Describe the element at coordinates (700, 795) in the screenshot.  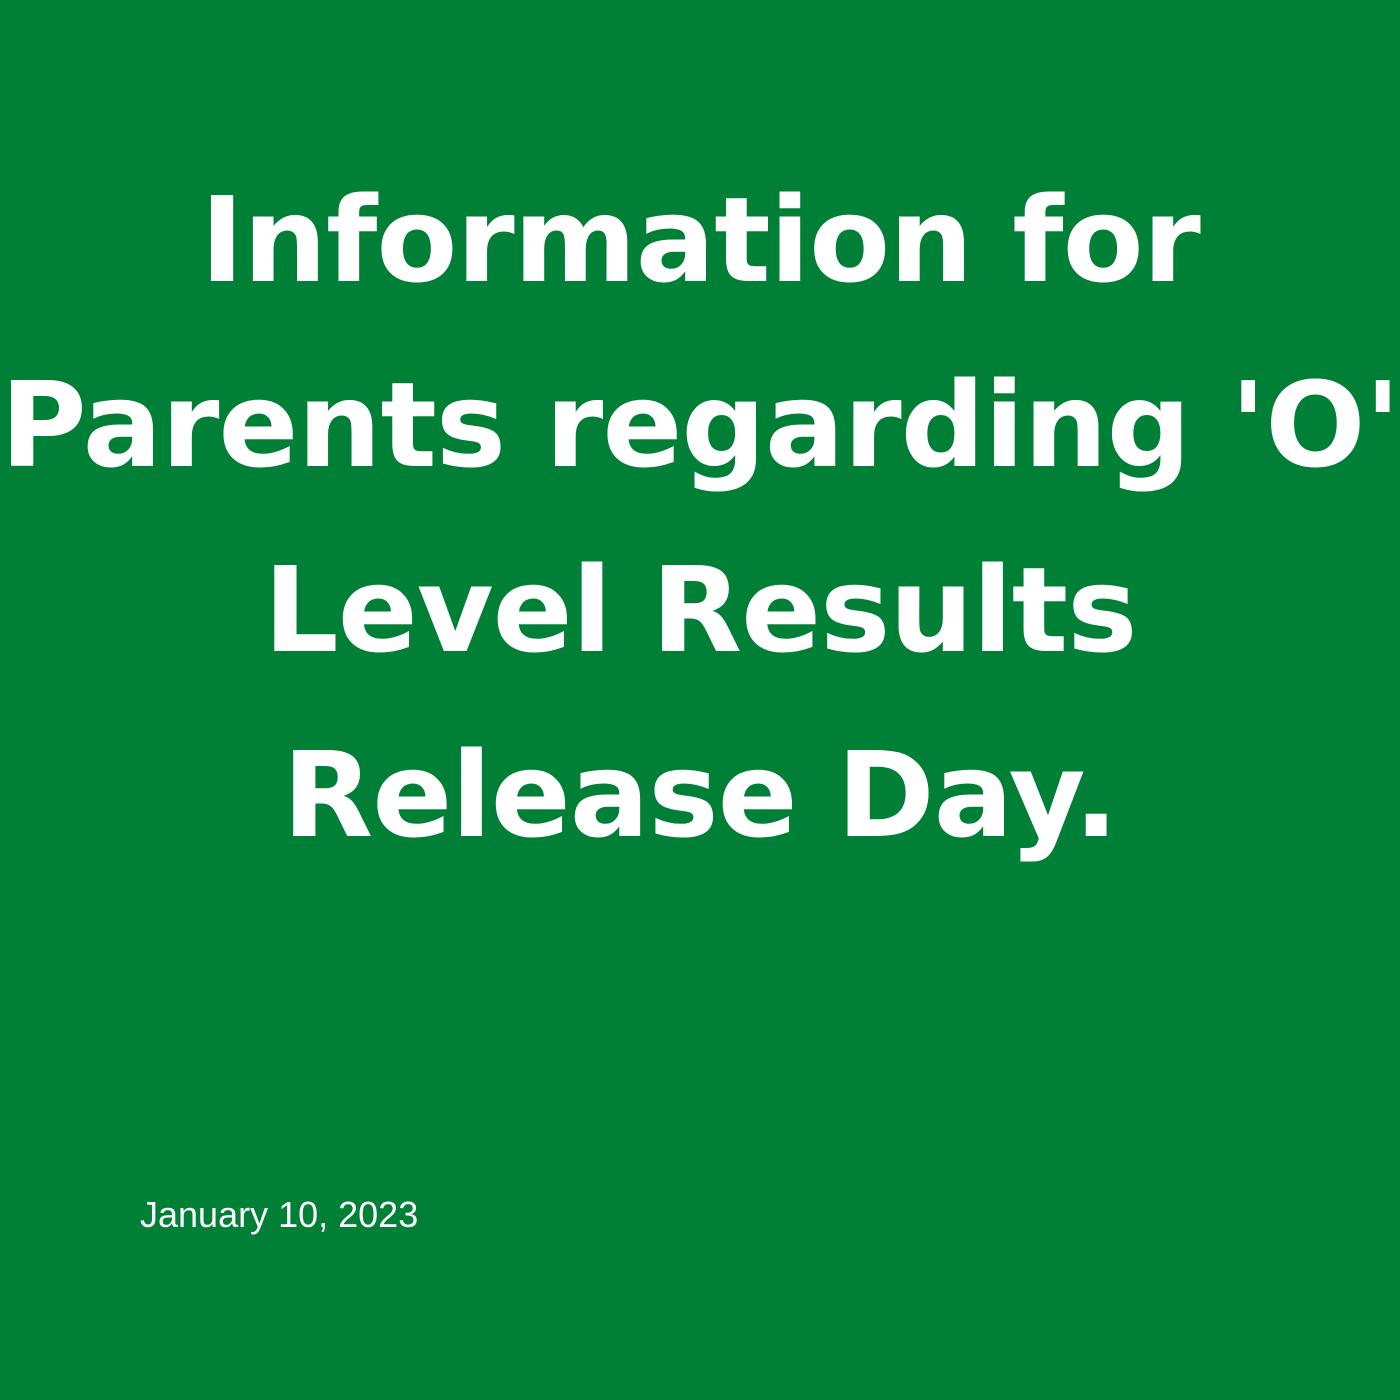
I see `title-line-4: Release Day.` at that location.